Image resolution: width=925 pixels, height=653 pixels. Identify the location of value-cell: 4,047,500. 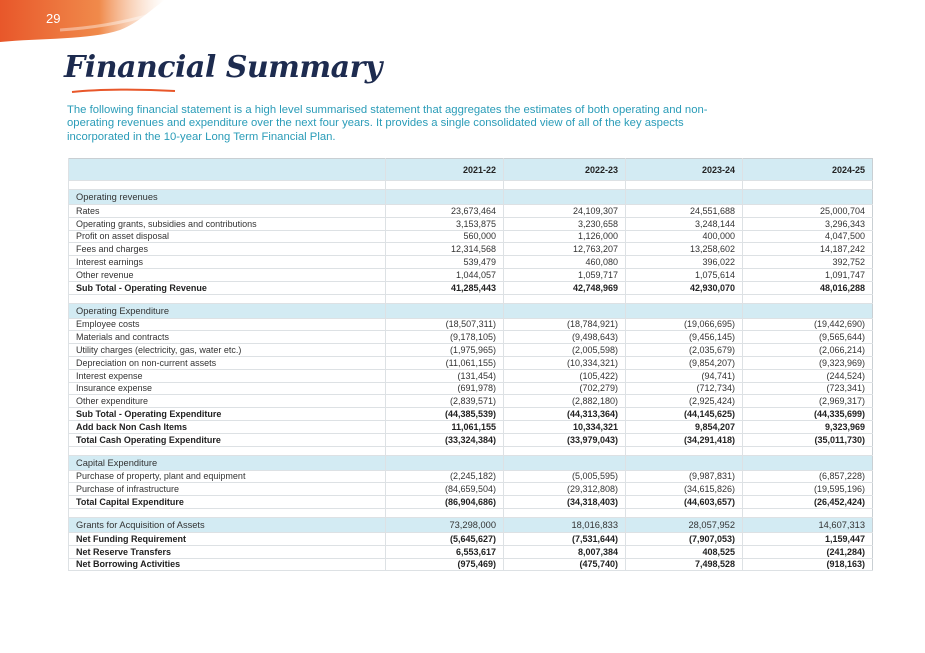
(807, 237).